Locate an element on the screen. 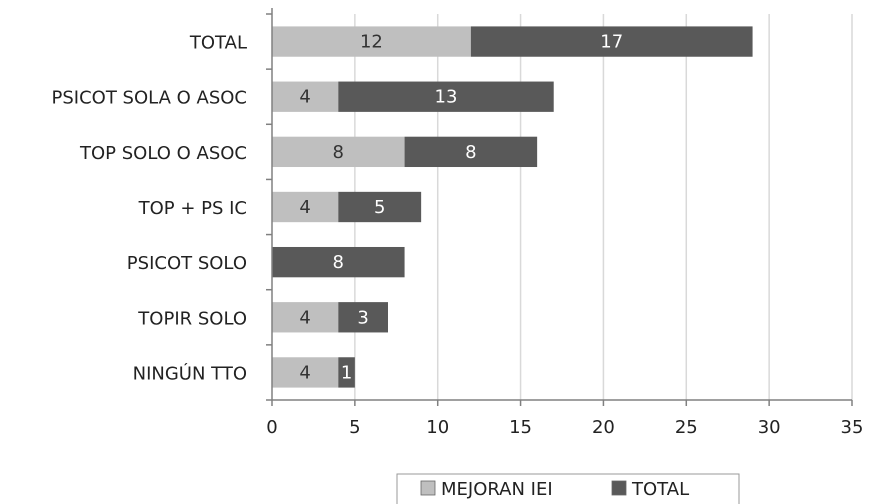 Image resolution: width=881 pixels, height=504 pixels. data-label: 12 is located at coordinates (371, 42).